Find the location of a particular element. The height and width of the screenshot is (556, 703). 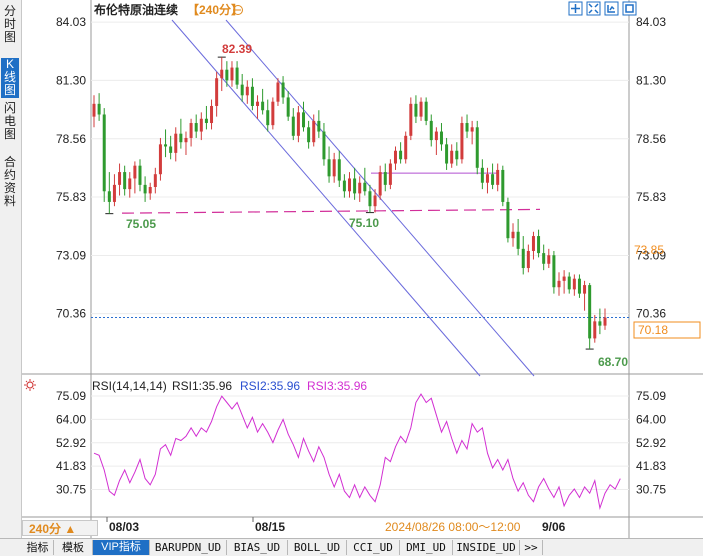

indicator-tab-7: DMI_UD is located at coordinates (426, 547).